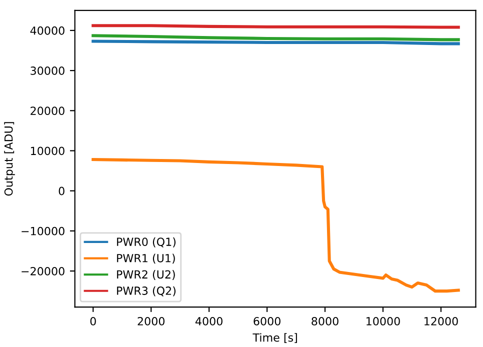 This screenshot has height=347, width=483. I want to click on y-tick-label: −10000, so click(43, 231).